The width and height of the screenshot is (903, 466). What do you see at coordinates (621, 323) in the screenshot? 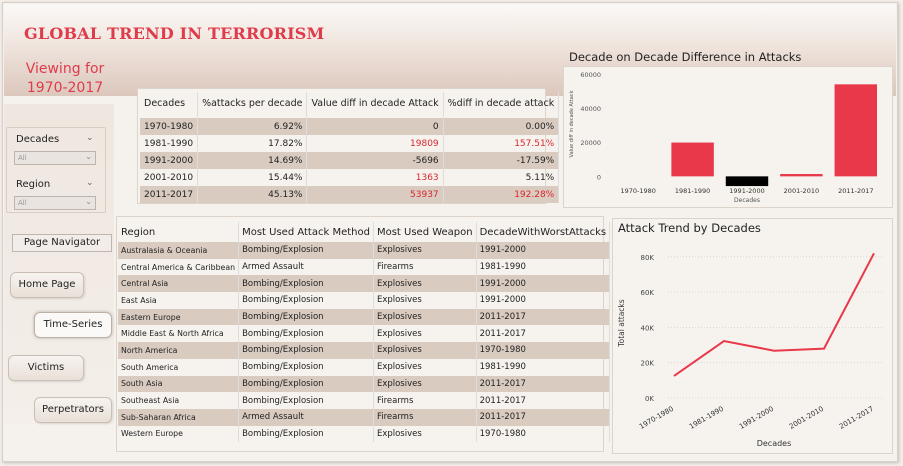
I see `y-axis-label: Total attacks` at bounding box center [621, 323].